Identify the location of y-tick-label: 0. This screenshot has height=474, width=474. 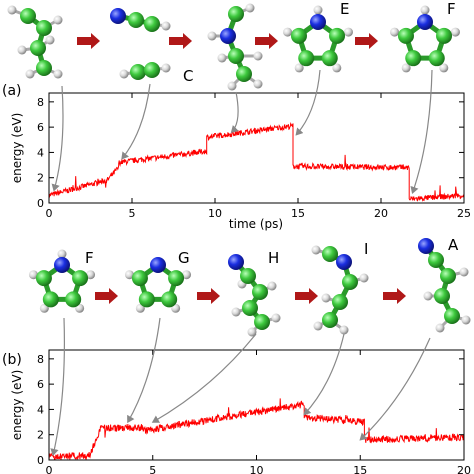
(40, 203).